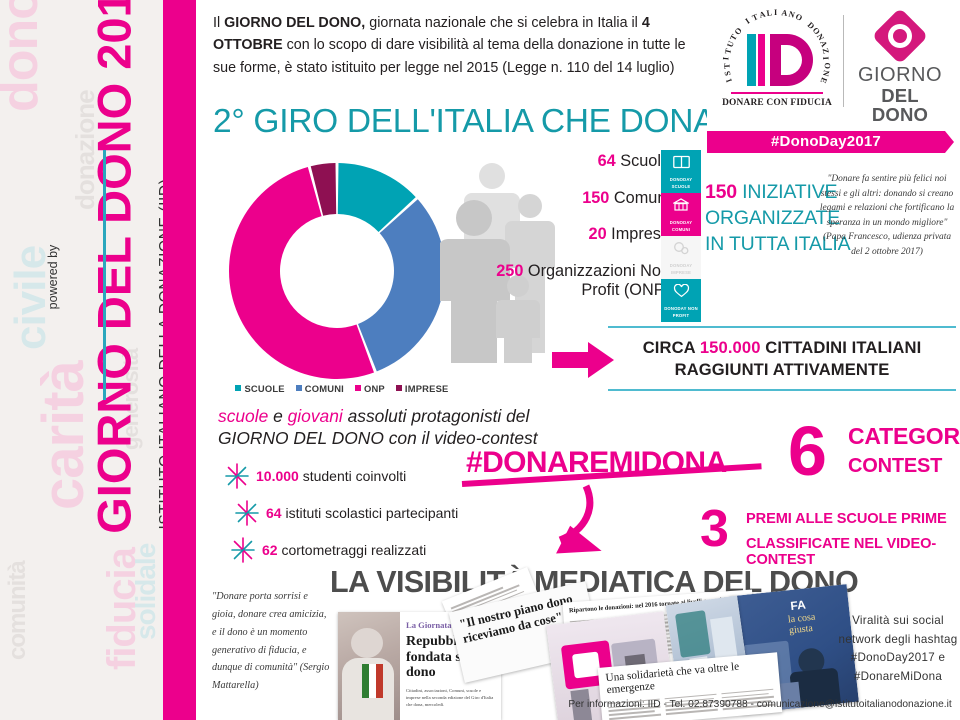 Image resolution: width=960 pixels, height=720 pixels. Describe the element at coordinates (681, 207) in the screenshot. I see `bank-icon` at that location.